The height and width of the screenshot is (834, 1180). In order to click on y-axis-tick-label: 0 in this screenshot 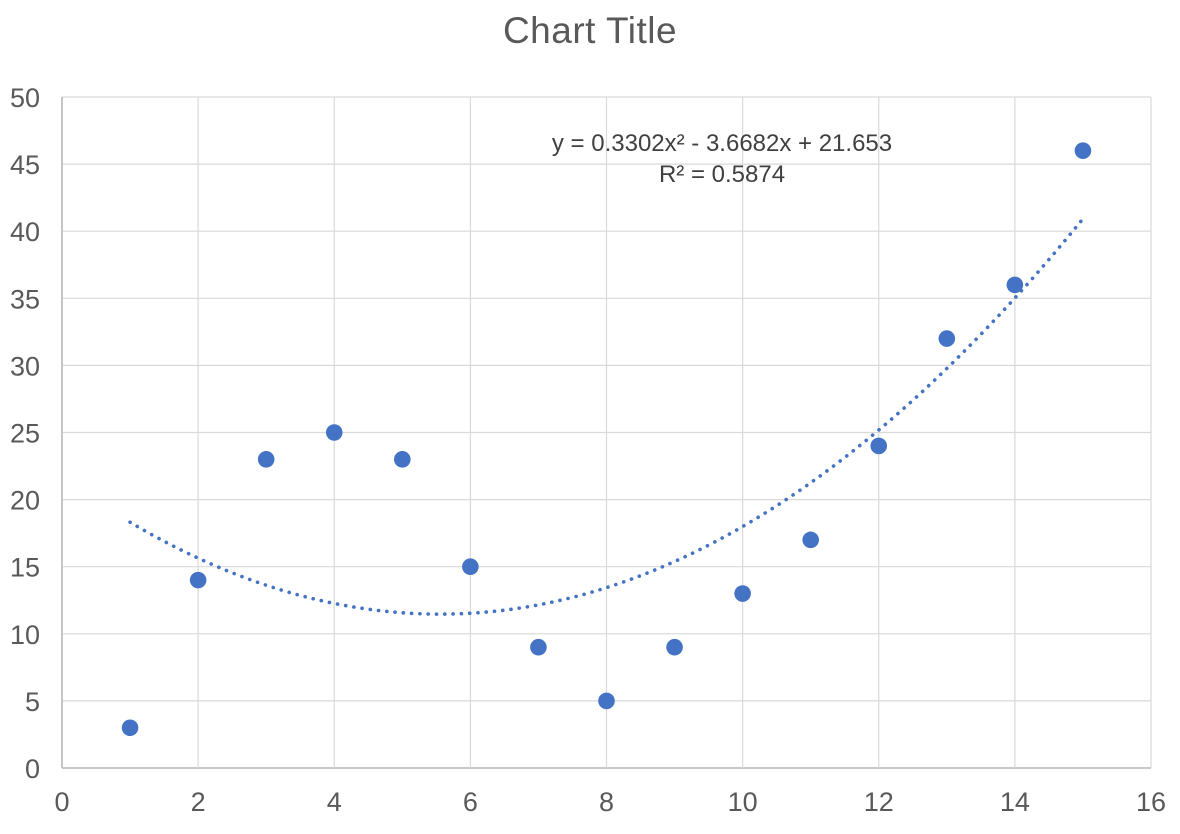, I will do `click(32, 769)`.